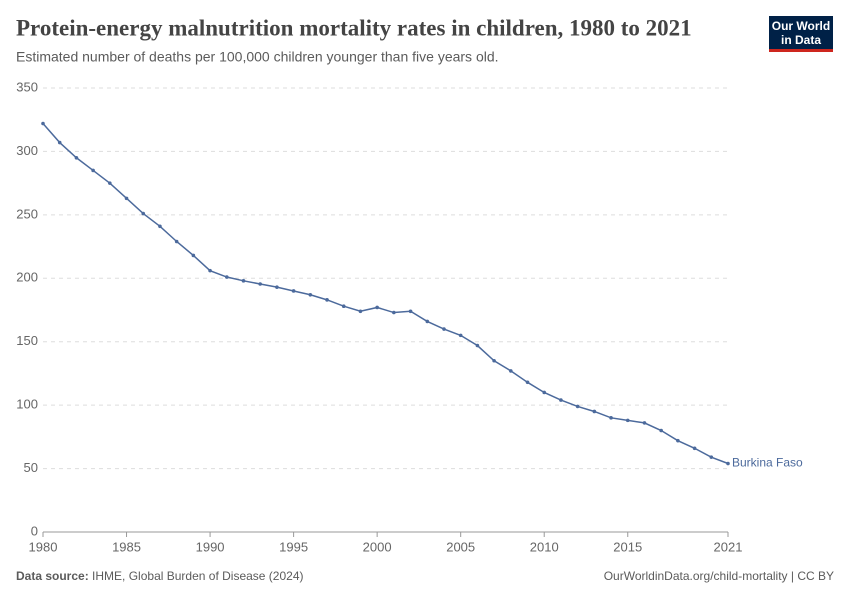  I want to click on x-tick-label: 1985, so click(126, 546).